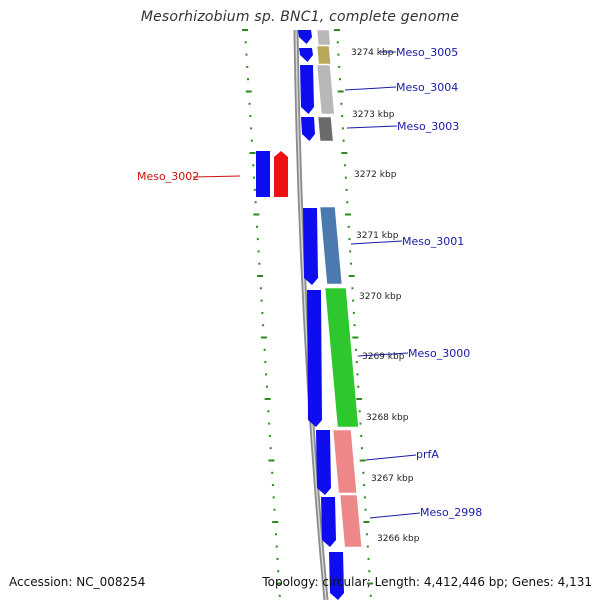 This screenshot has height=600, width=600. Describe the element at coordinates (428, 126) in the screenshot. I see `gene-label-meso-3003: Meso_3003` at that location.